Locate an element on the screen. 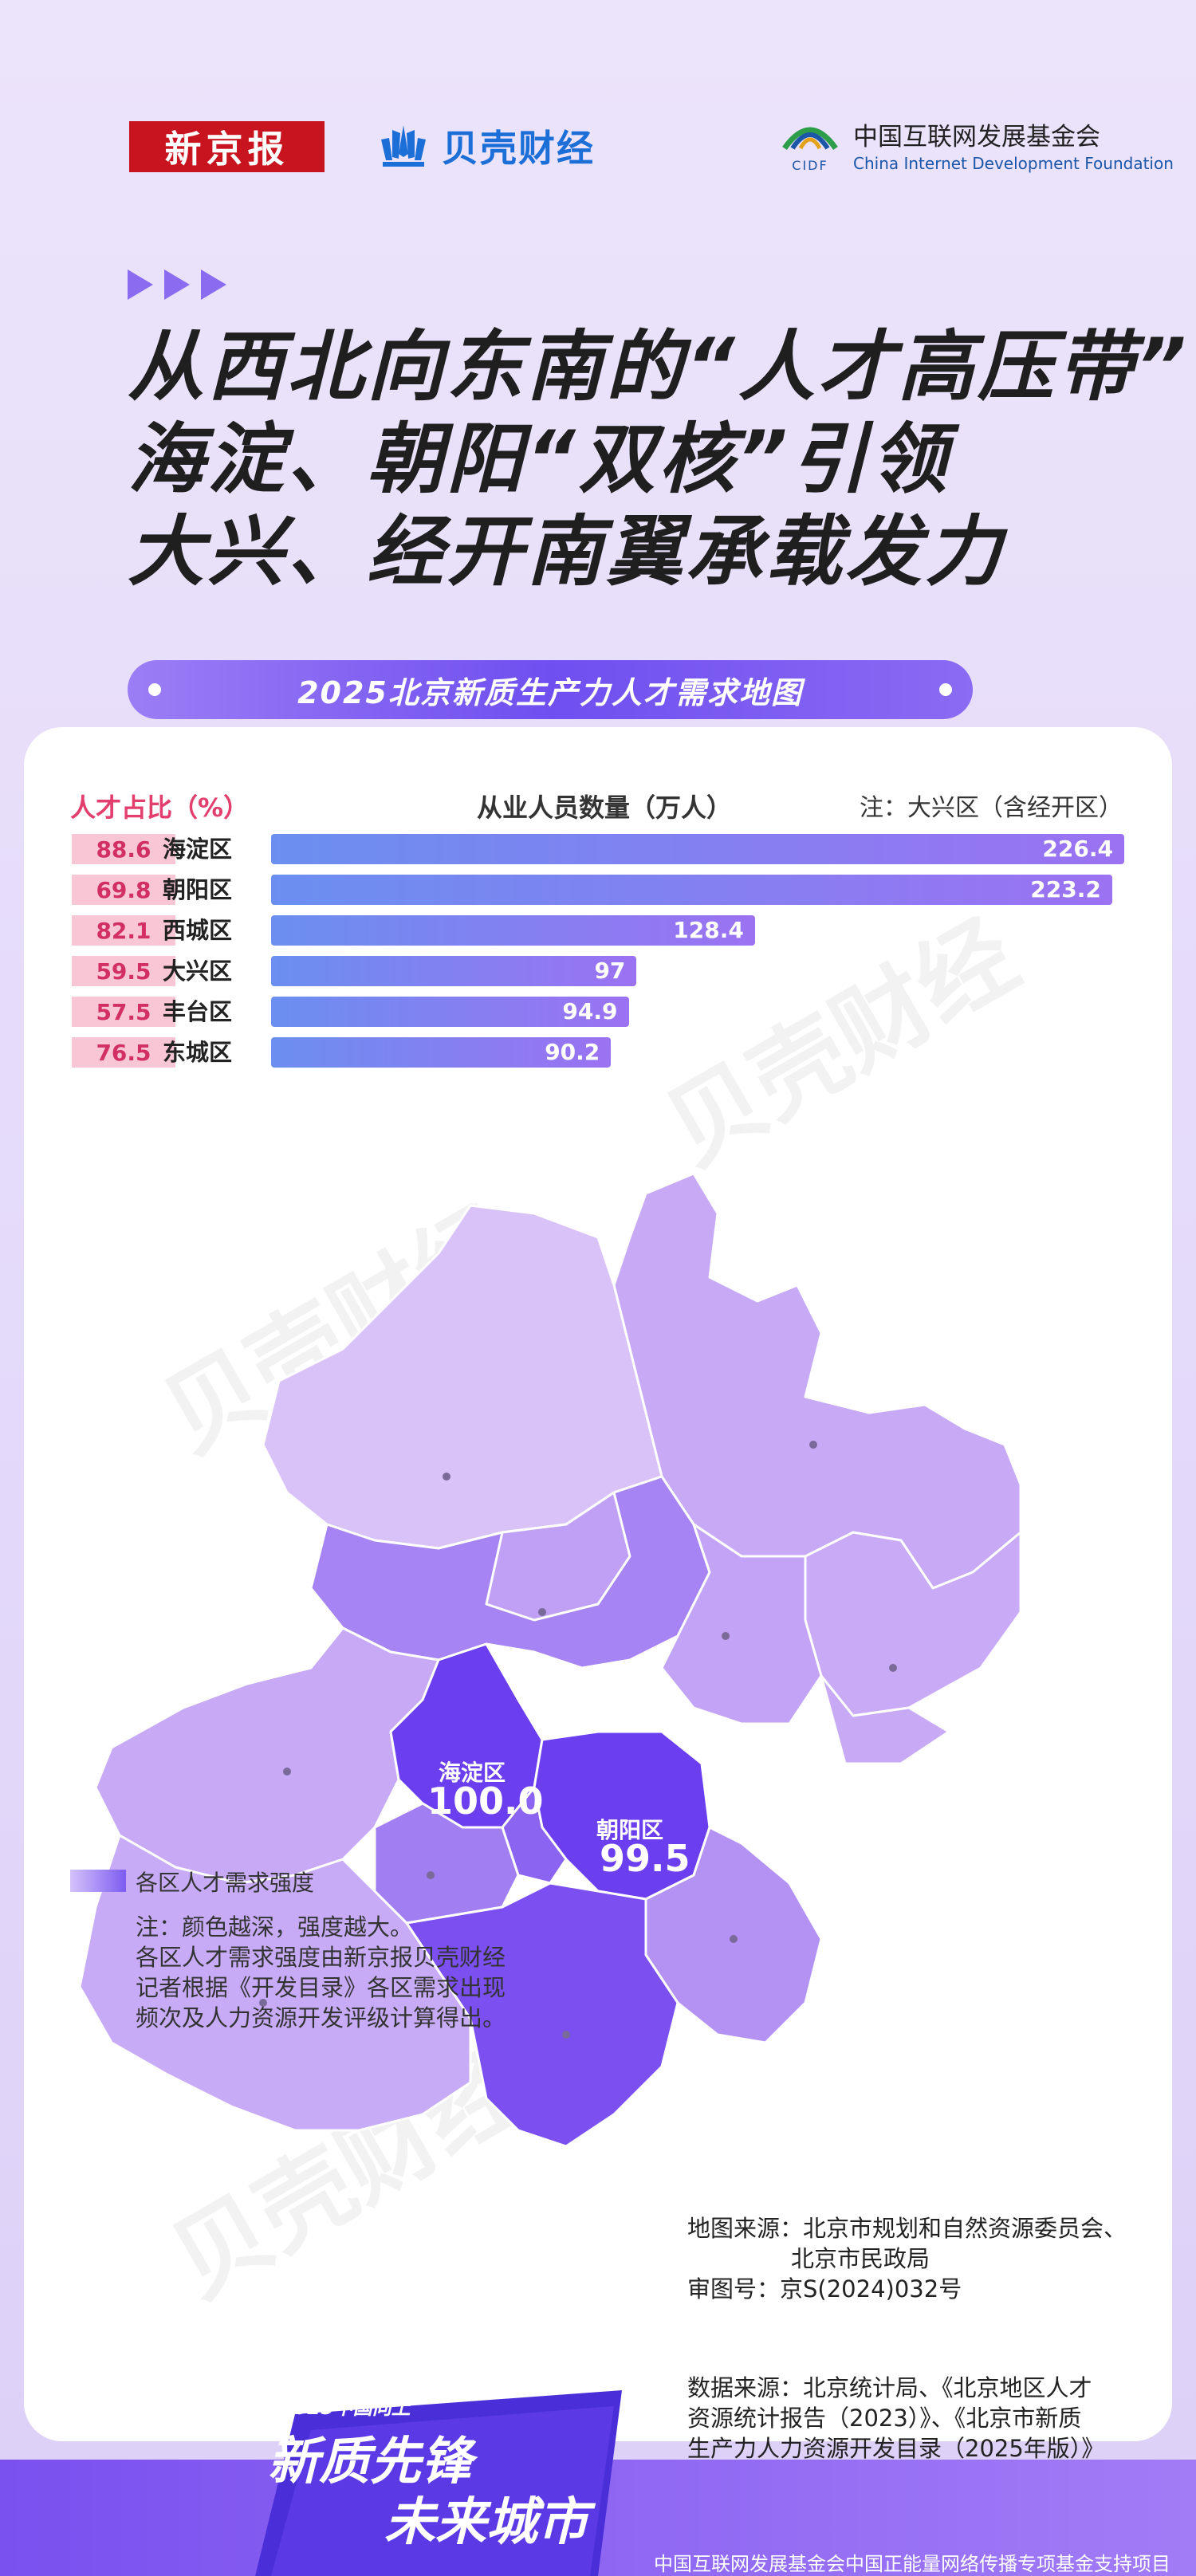 This screenshot has width=1196, height=2576. district-label: 东城区 is located at coordinates (198, 1052).